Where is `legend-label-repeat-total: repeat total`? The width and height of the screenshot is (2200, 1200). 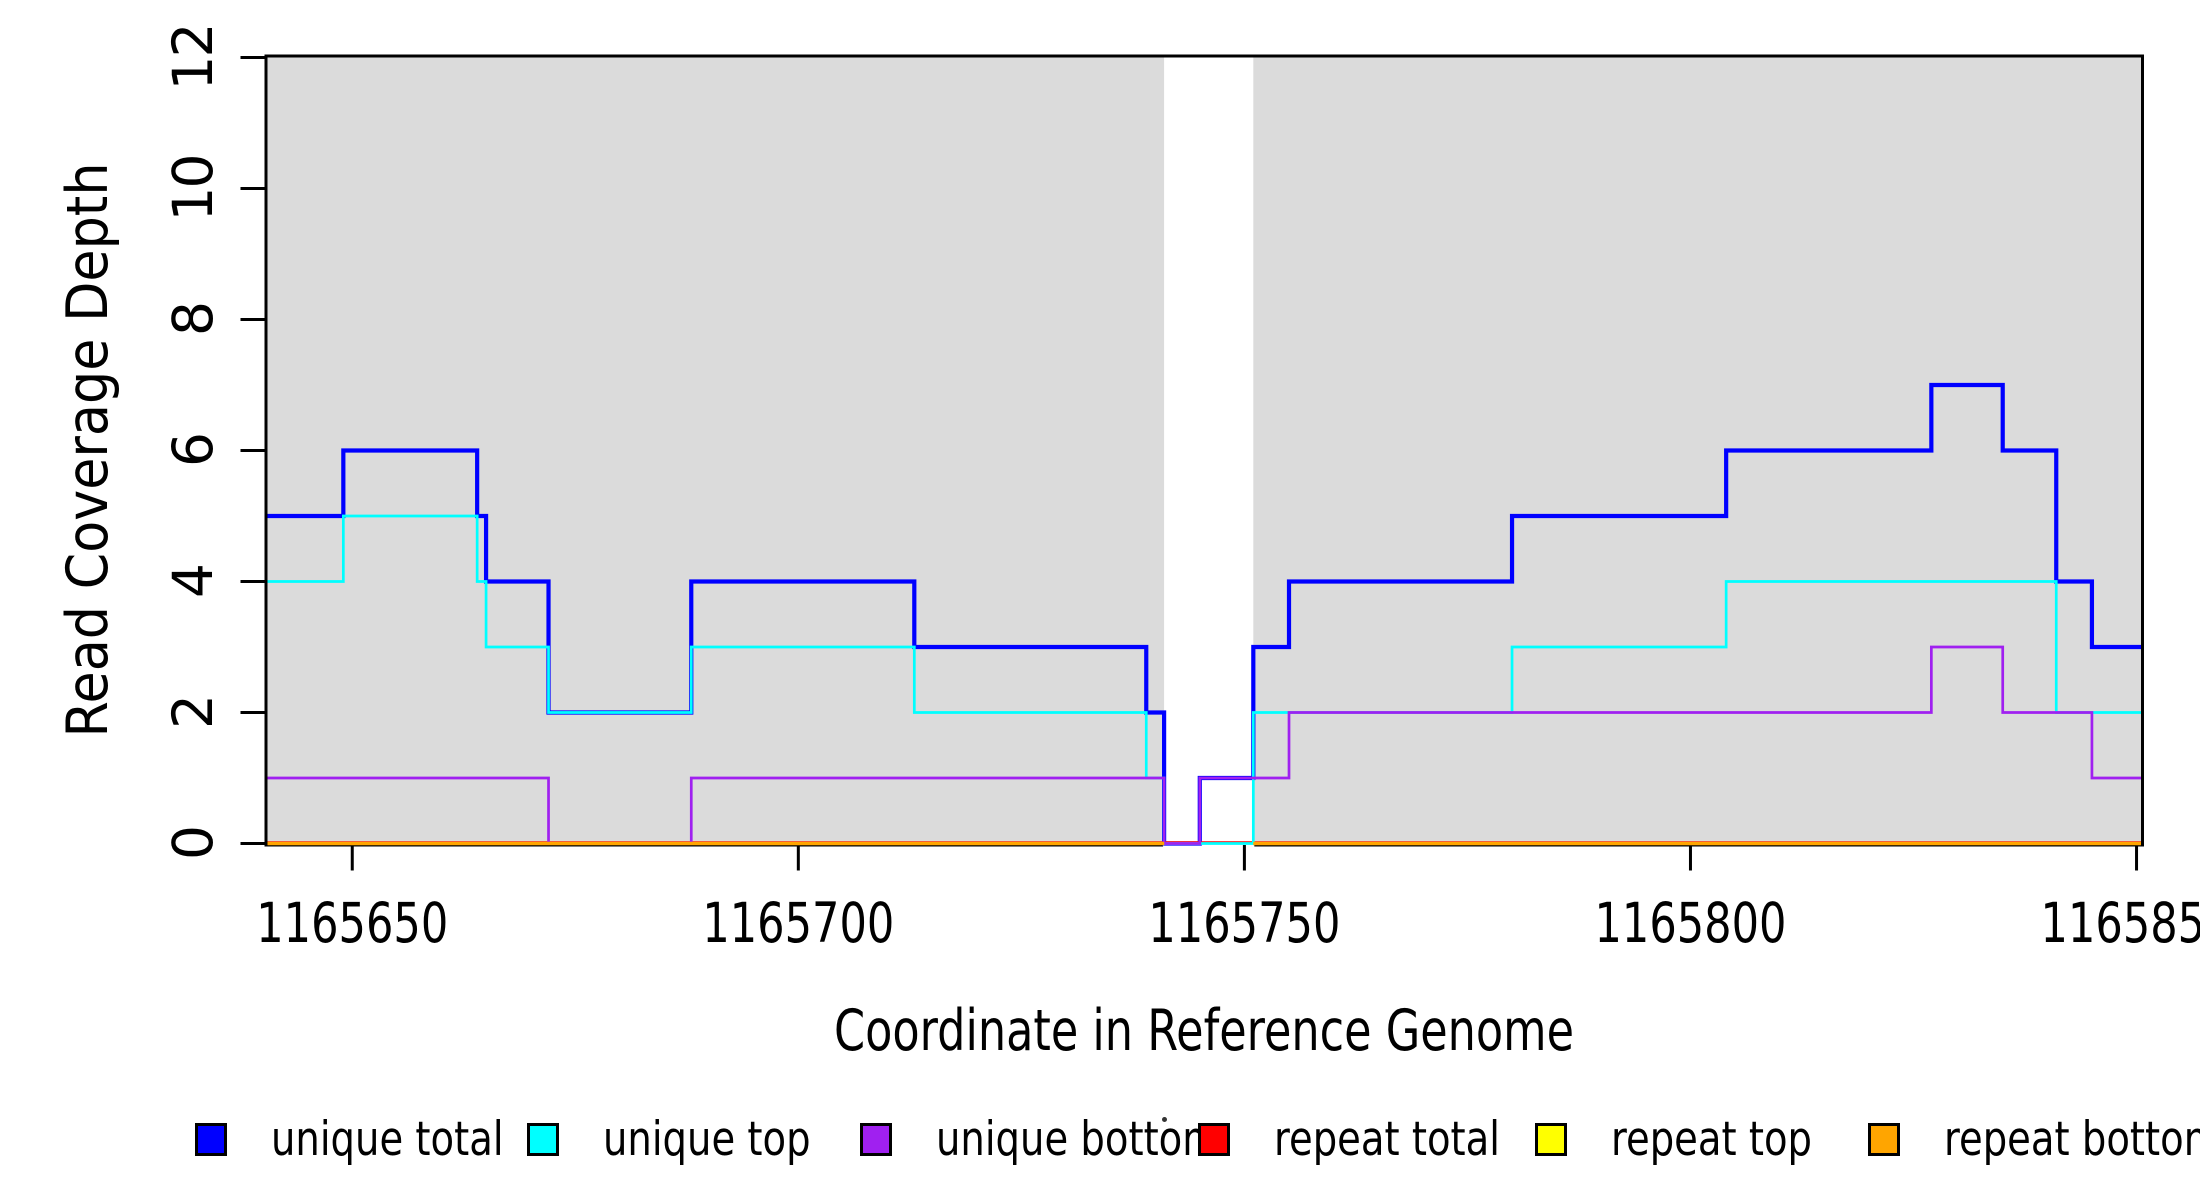
legend-label-repeat-total: repeat total is located at coordinates (1387, 1139).